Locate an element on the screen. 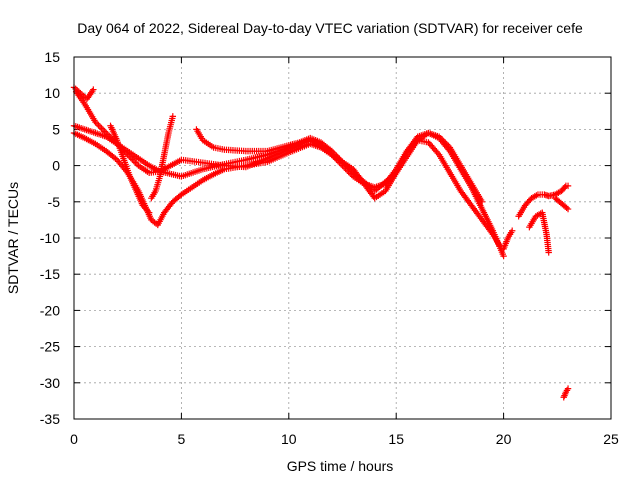  y-tick-label: 0 is located at coordinates (56, 166).